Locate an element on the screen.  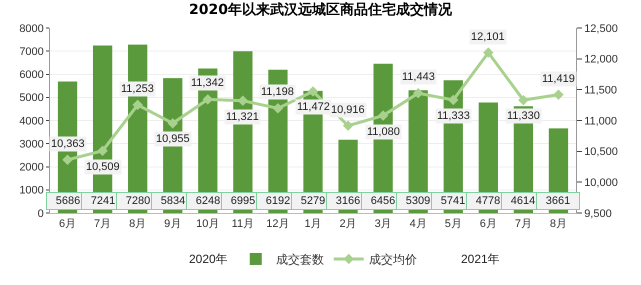
x-tick-label: 1月 is located at coordinates (313, 224).